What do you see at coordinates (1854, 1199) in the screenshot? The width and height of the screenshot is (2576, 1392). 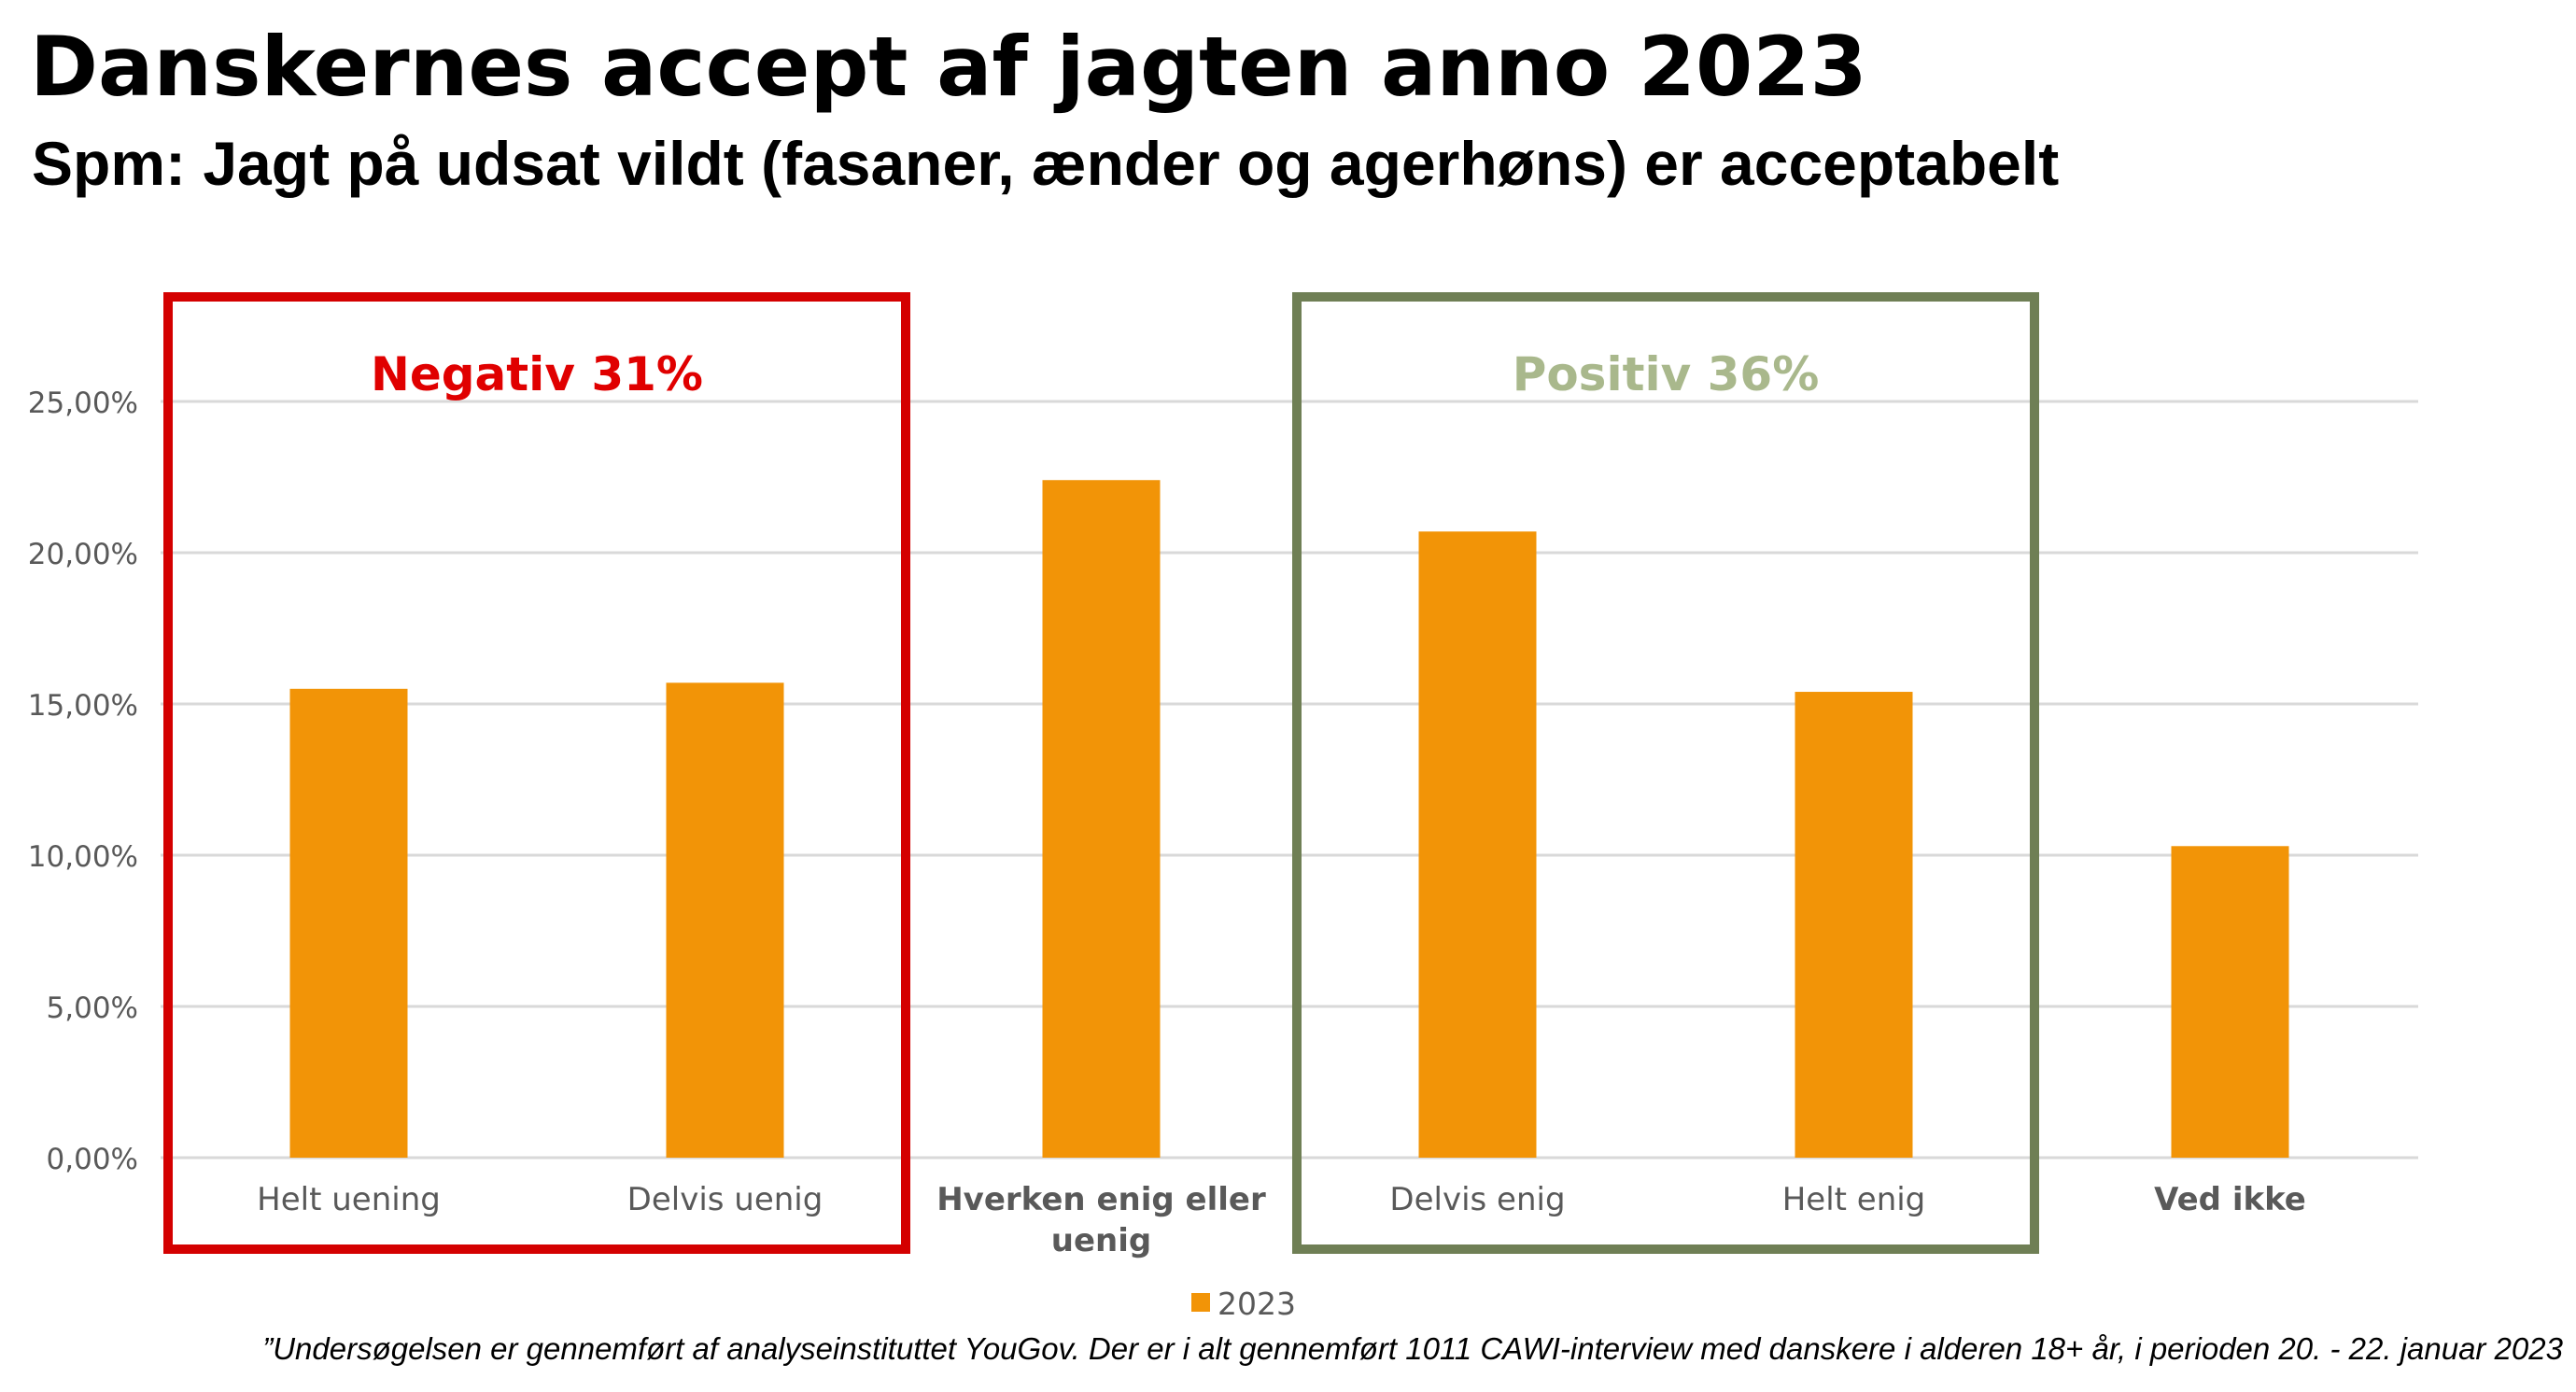 I see `x-tick-label: Helt enig` at bounding box center [1854, 1199].